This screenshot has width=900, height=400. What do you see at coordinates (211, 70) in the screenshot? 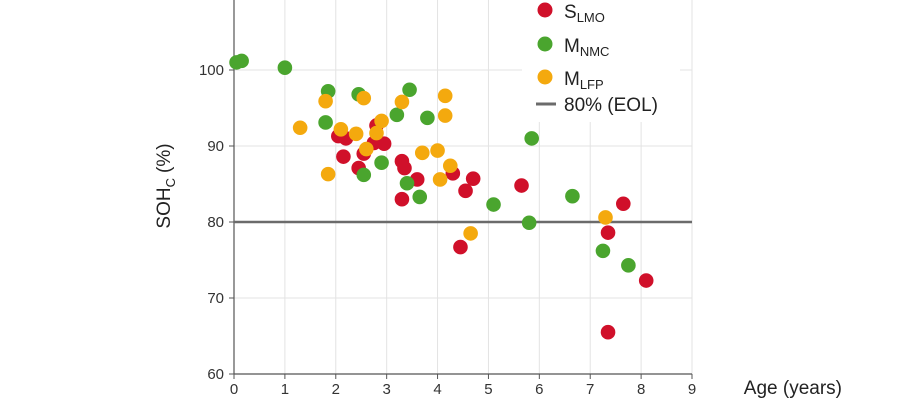
I see `y-tick-label: 100` at bounding box center [211, 70].